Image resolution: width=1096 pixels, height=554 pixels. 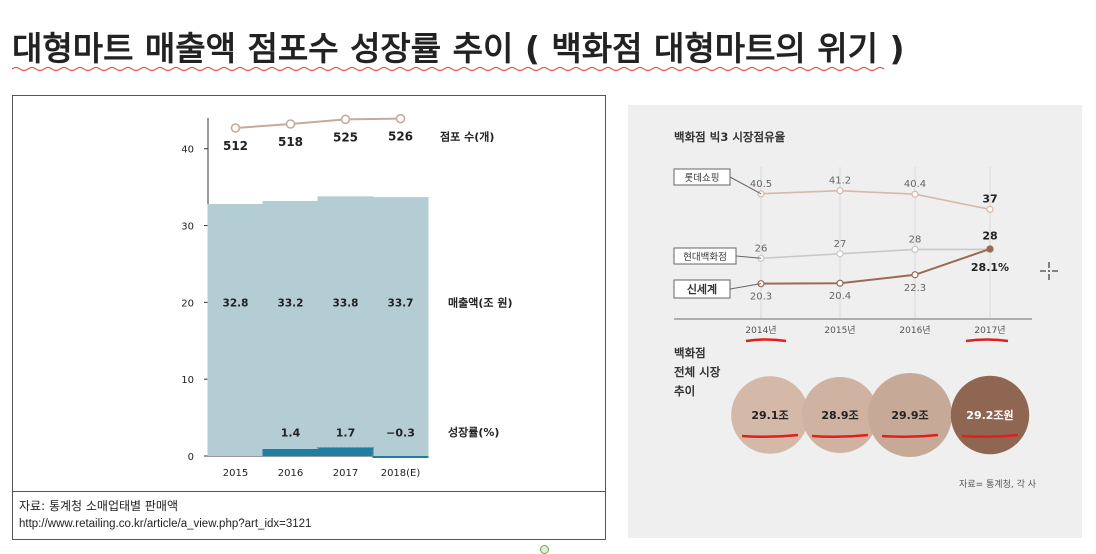 I want to click on value-label: 22.3, so click(x=915, y=288).